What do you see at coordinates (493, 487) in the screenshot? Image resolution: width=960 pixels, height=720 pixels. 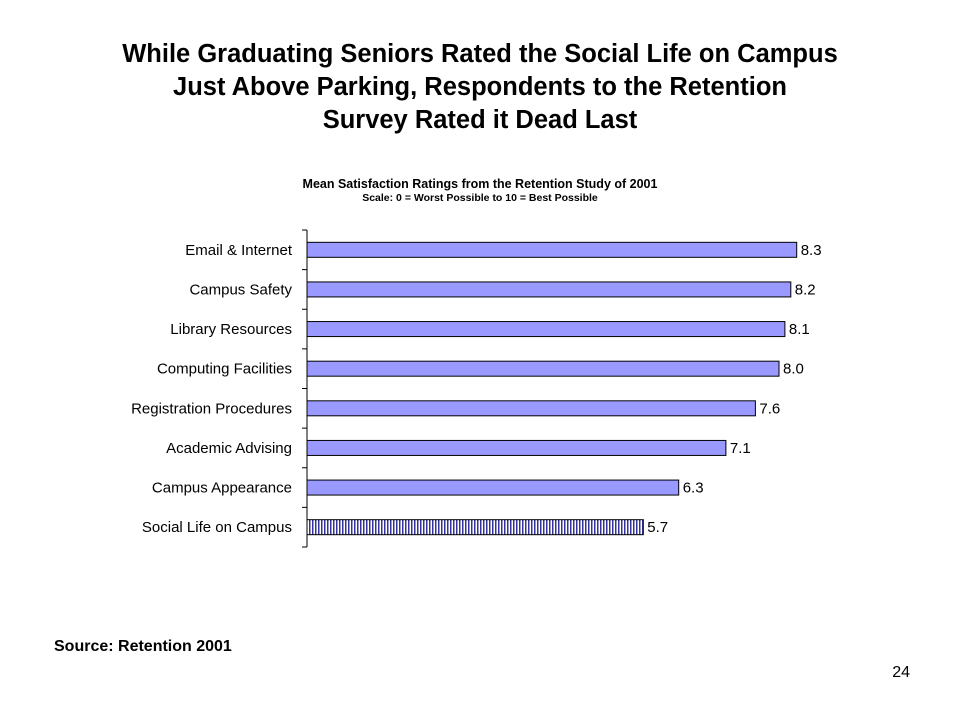 I see `bar-campus-appearance` at bounding box center [493, 487].